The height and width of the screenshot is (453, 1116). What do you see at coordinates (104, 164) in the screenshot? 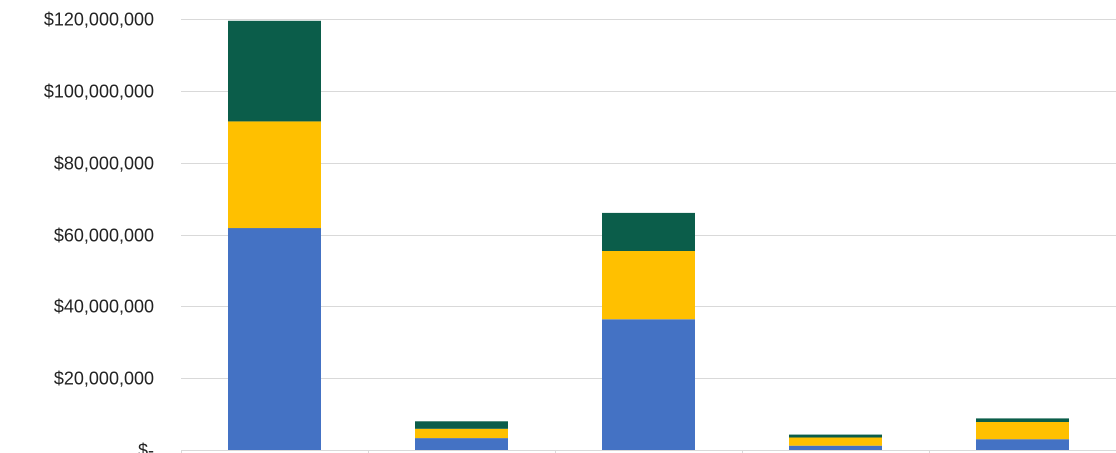
I see `y-tick-label: $80,000,000` at bounding box center [104, 164].